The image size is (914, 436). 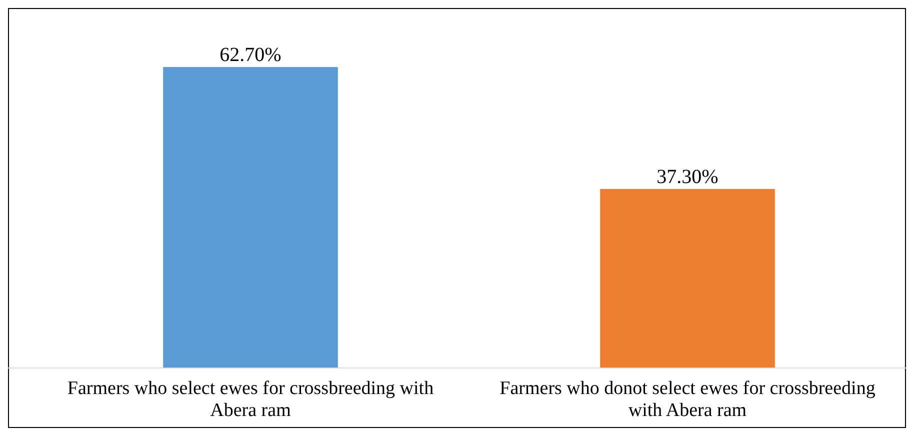 What do you see at coordinates (250, 399) in the screenshot?
I see `x-tick-label: Farmers who select ewes for crossbreeding with Abera ram` at bounding box center [250, 399].